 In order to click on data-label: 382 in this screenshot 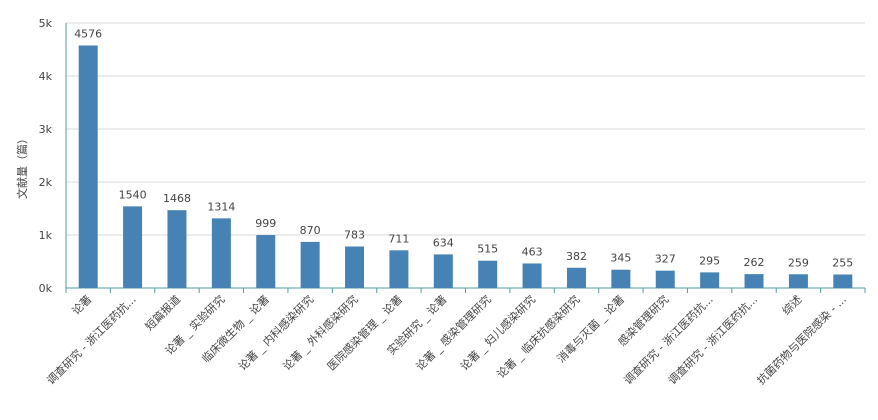, I will do `click(576, 256)`.